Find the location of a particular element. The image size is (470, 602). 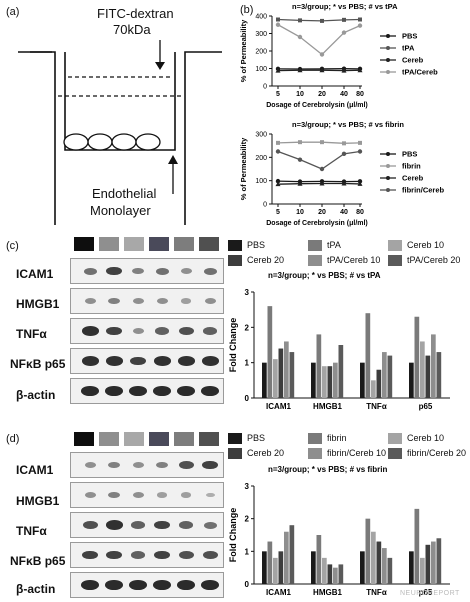

cells-label-line1: Endothelial is located at coordinates (124, 193).